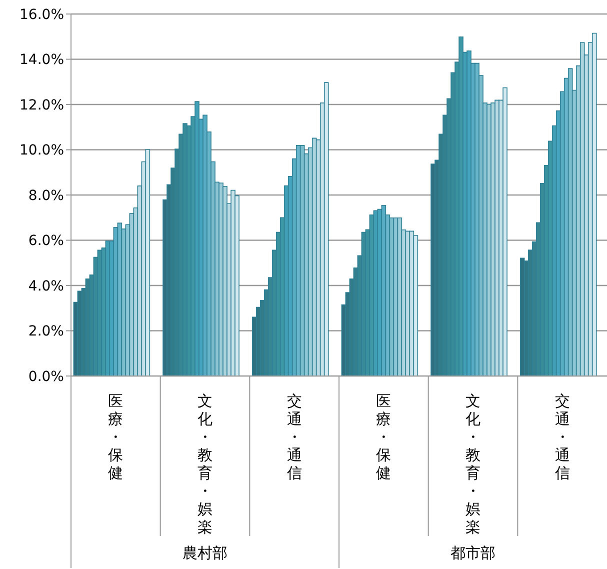  I want to click on y-tick-label: 2.0%, so click(46, 332).